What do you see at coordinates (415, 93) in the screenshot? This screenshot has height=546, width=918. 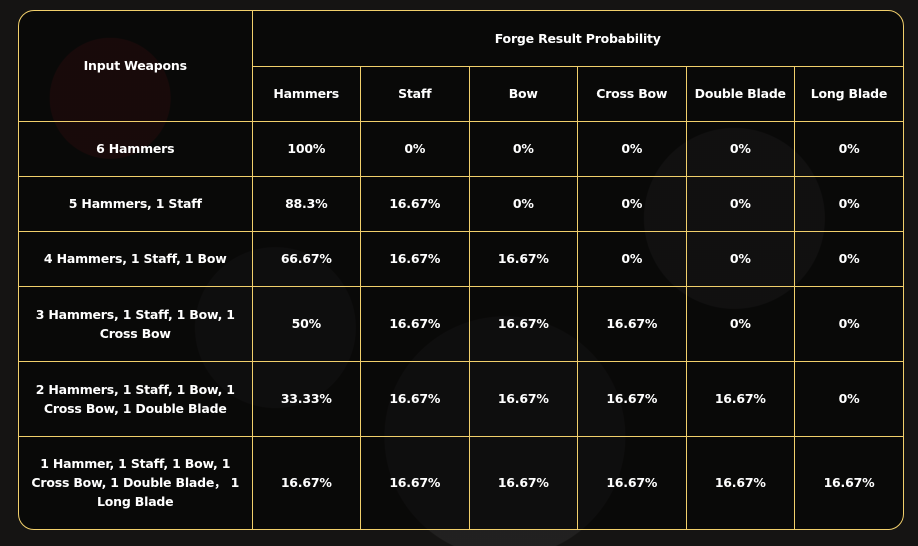 I see `column-header-staff: Staff` at bounding box center [415, 93].